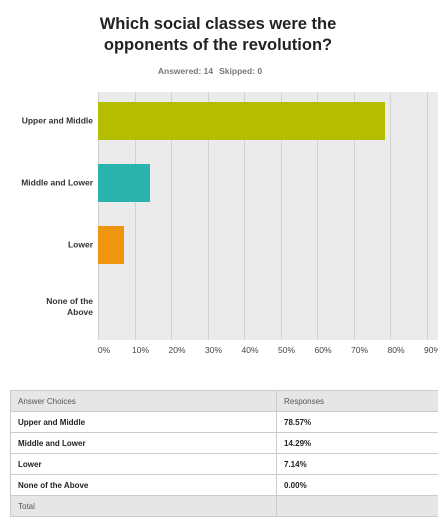 This screenshot has width=438, height=523. Describe the element at coordinates (286, 350) in the screenshot. I see `x-tick-label: 50%` at that location.